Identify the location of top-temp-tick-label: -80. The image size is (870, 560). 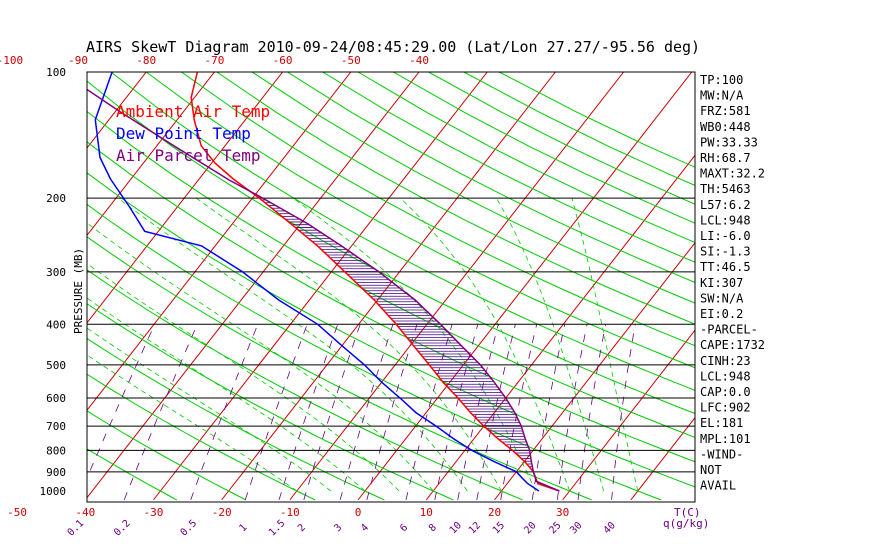
(146, 60).